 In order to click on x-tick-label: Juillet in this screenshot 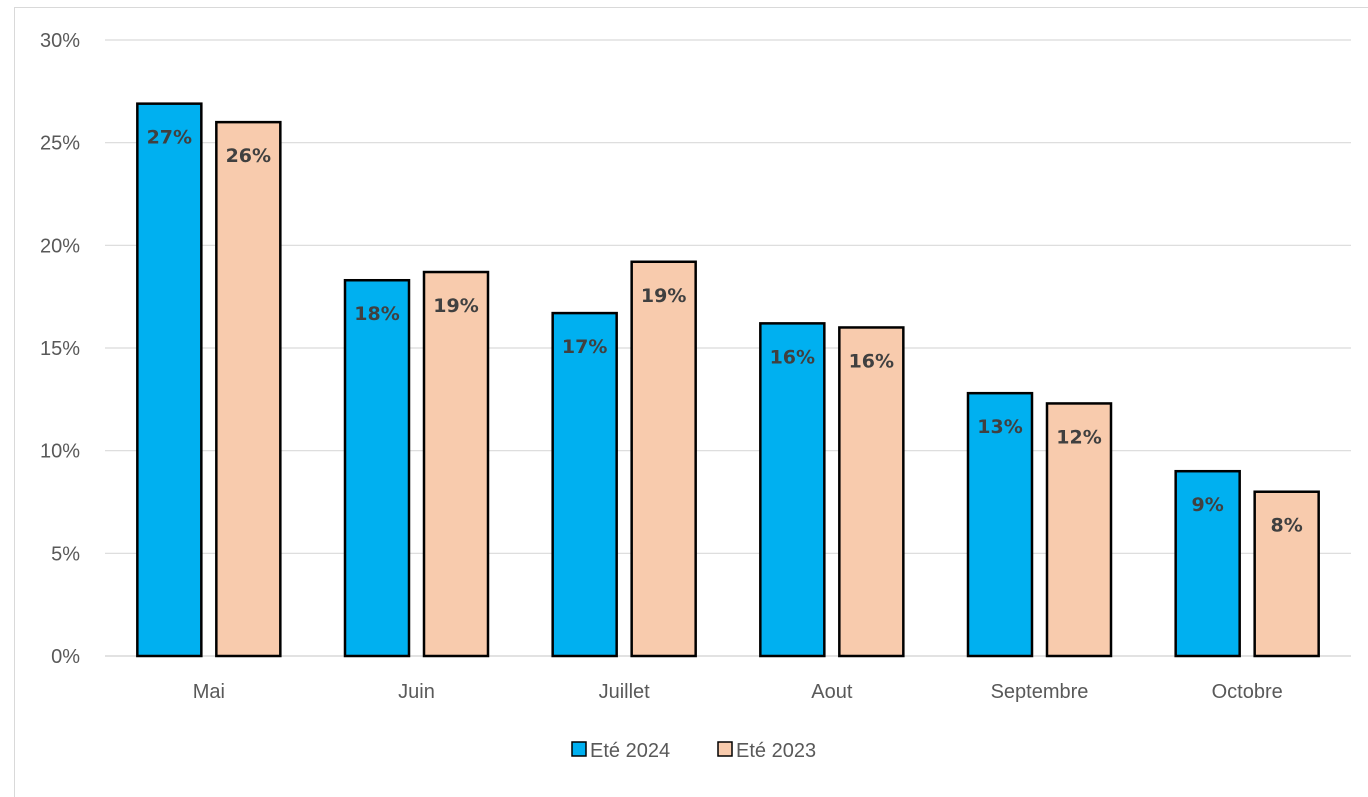, I will do `click(625, 692)`.